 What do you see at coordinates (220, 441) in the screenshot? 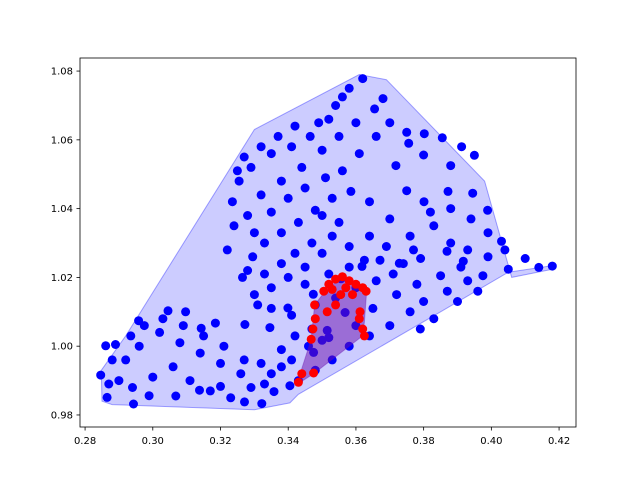
I see `x-tick-label: 0.32` at bounding box center [220, 441].